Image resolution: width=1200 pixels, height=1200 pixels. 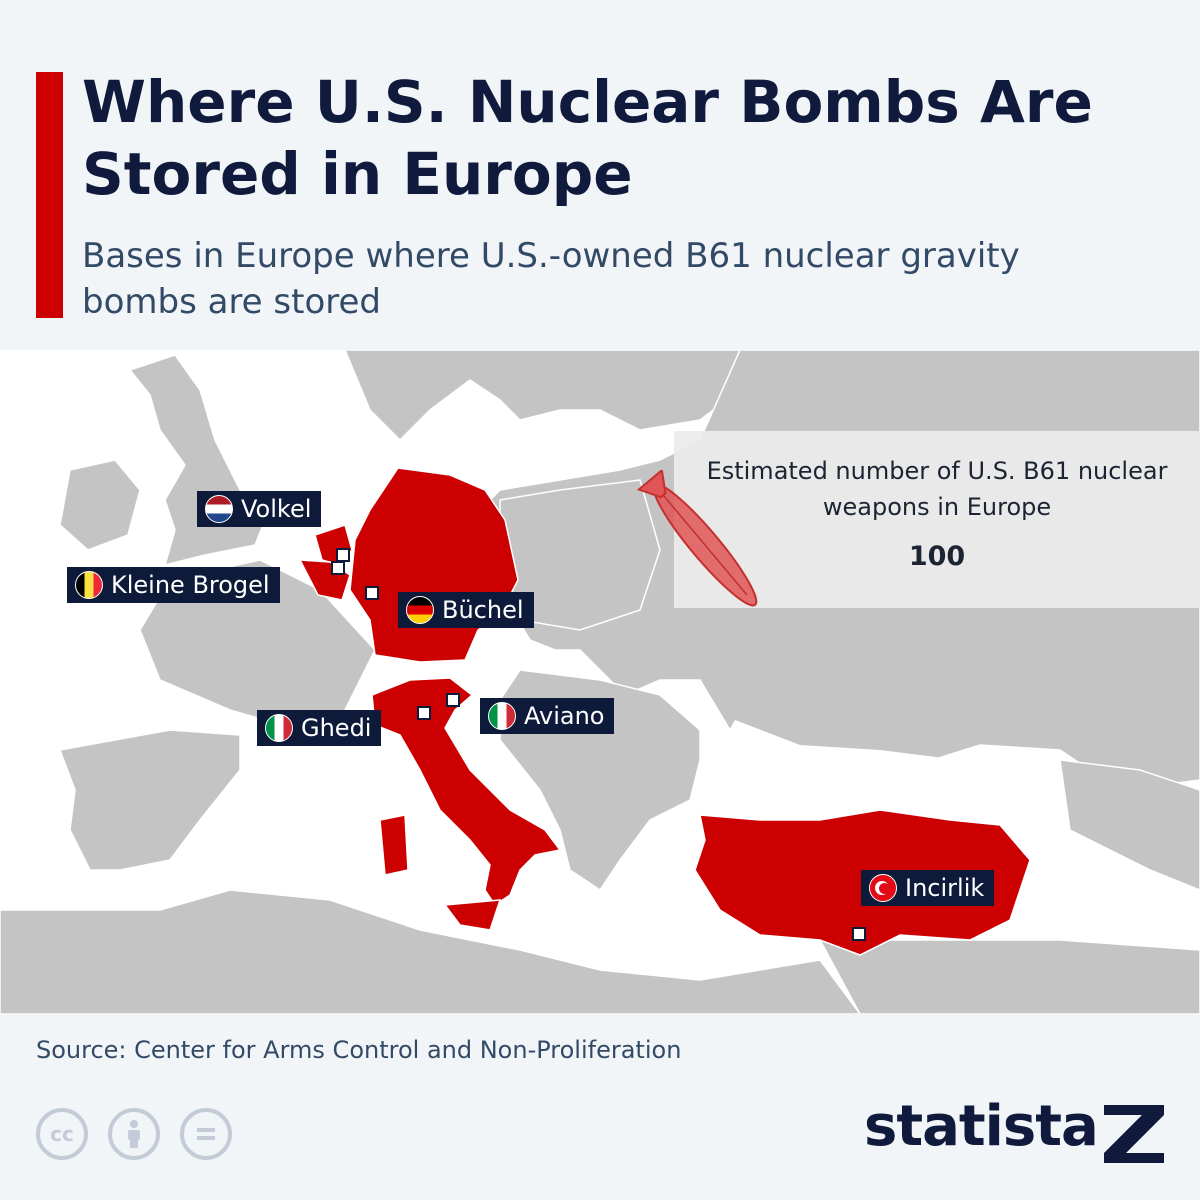 What do you see at coordinates (937, 556) in the screenshot?
I see `info-value: 100` at bounding box center [937, 556].